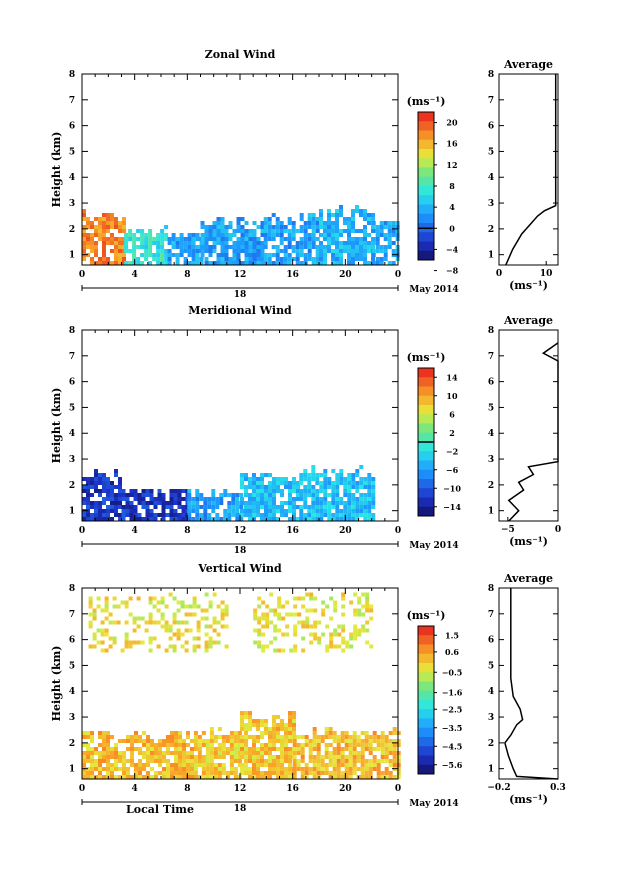 The width and height of the screenshot is (618, 873). What do you see at coordinates (268, 745) in the screenshot?
I see `heatmap-region` at bounding box center [268, 745].